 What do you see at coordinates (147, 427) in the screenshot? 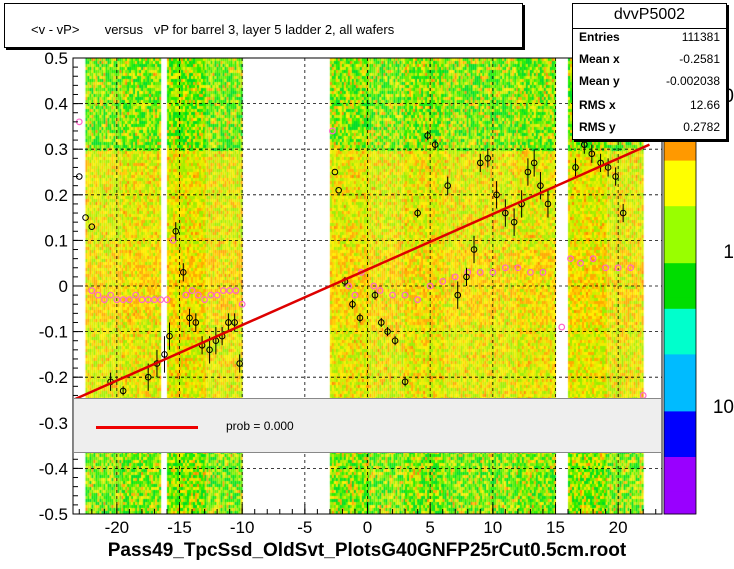
I see `legend-line-swatch` at bounding box center [147, 427].